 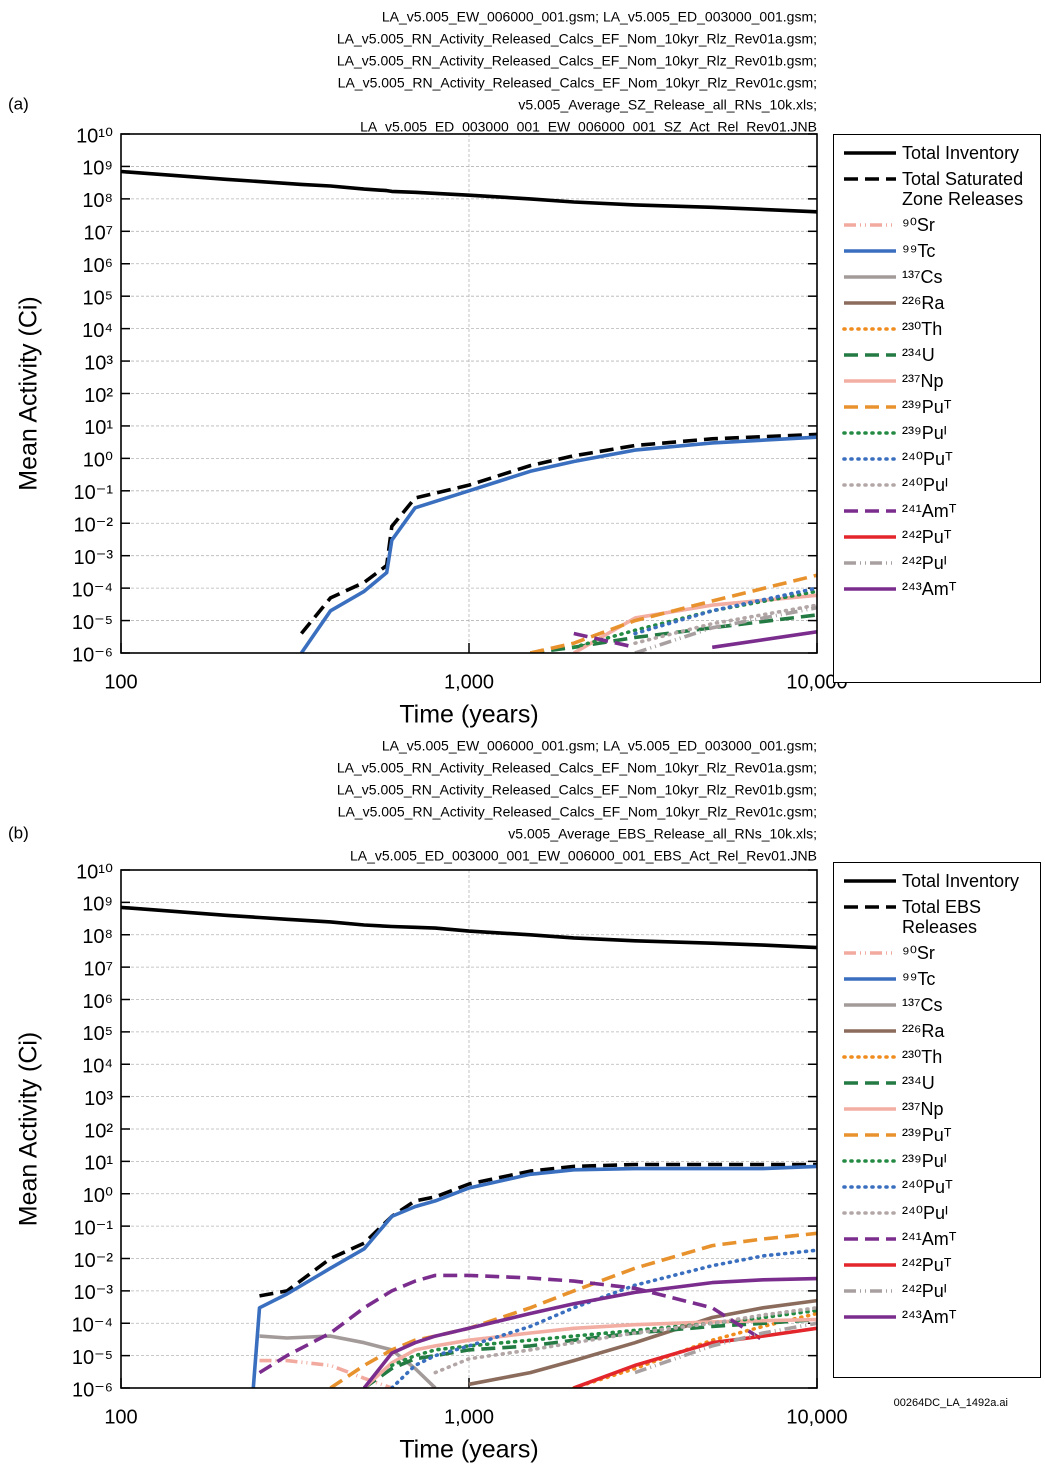 What do you see at coordinates (942, 917) in the screenshot?
I see `legend-label: Total EBS Releases` at bounding box center [942, 917].